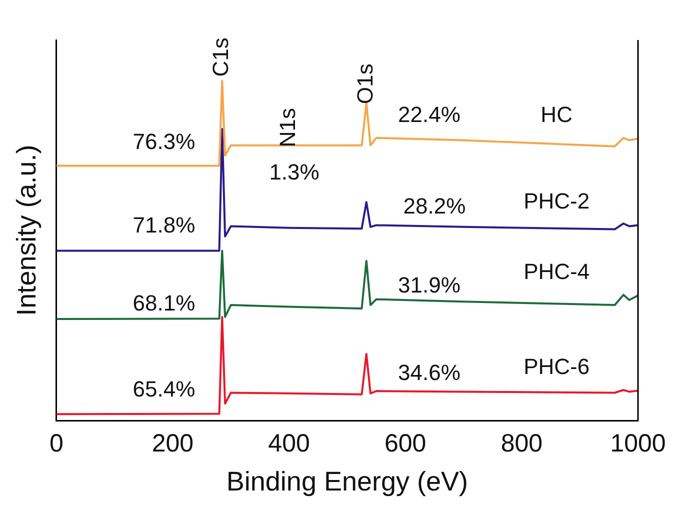  I want to click on annotation: 76.3%, so click(164, 141).